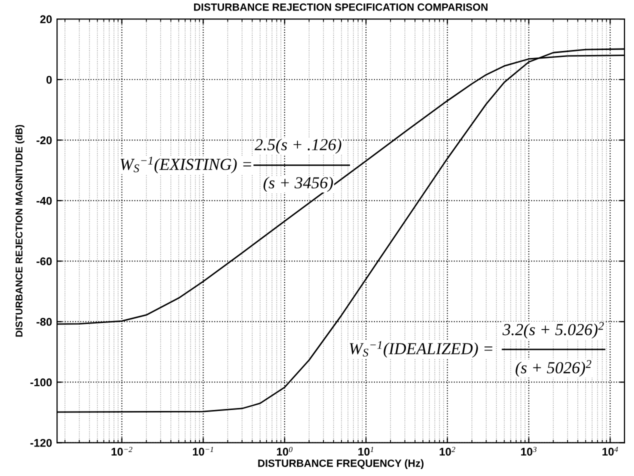  What do you see at coordinates (44, 261) in the screenshot?
I see `y-tick-label: -60` at bounding box center [44, 261].